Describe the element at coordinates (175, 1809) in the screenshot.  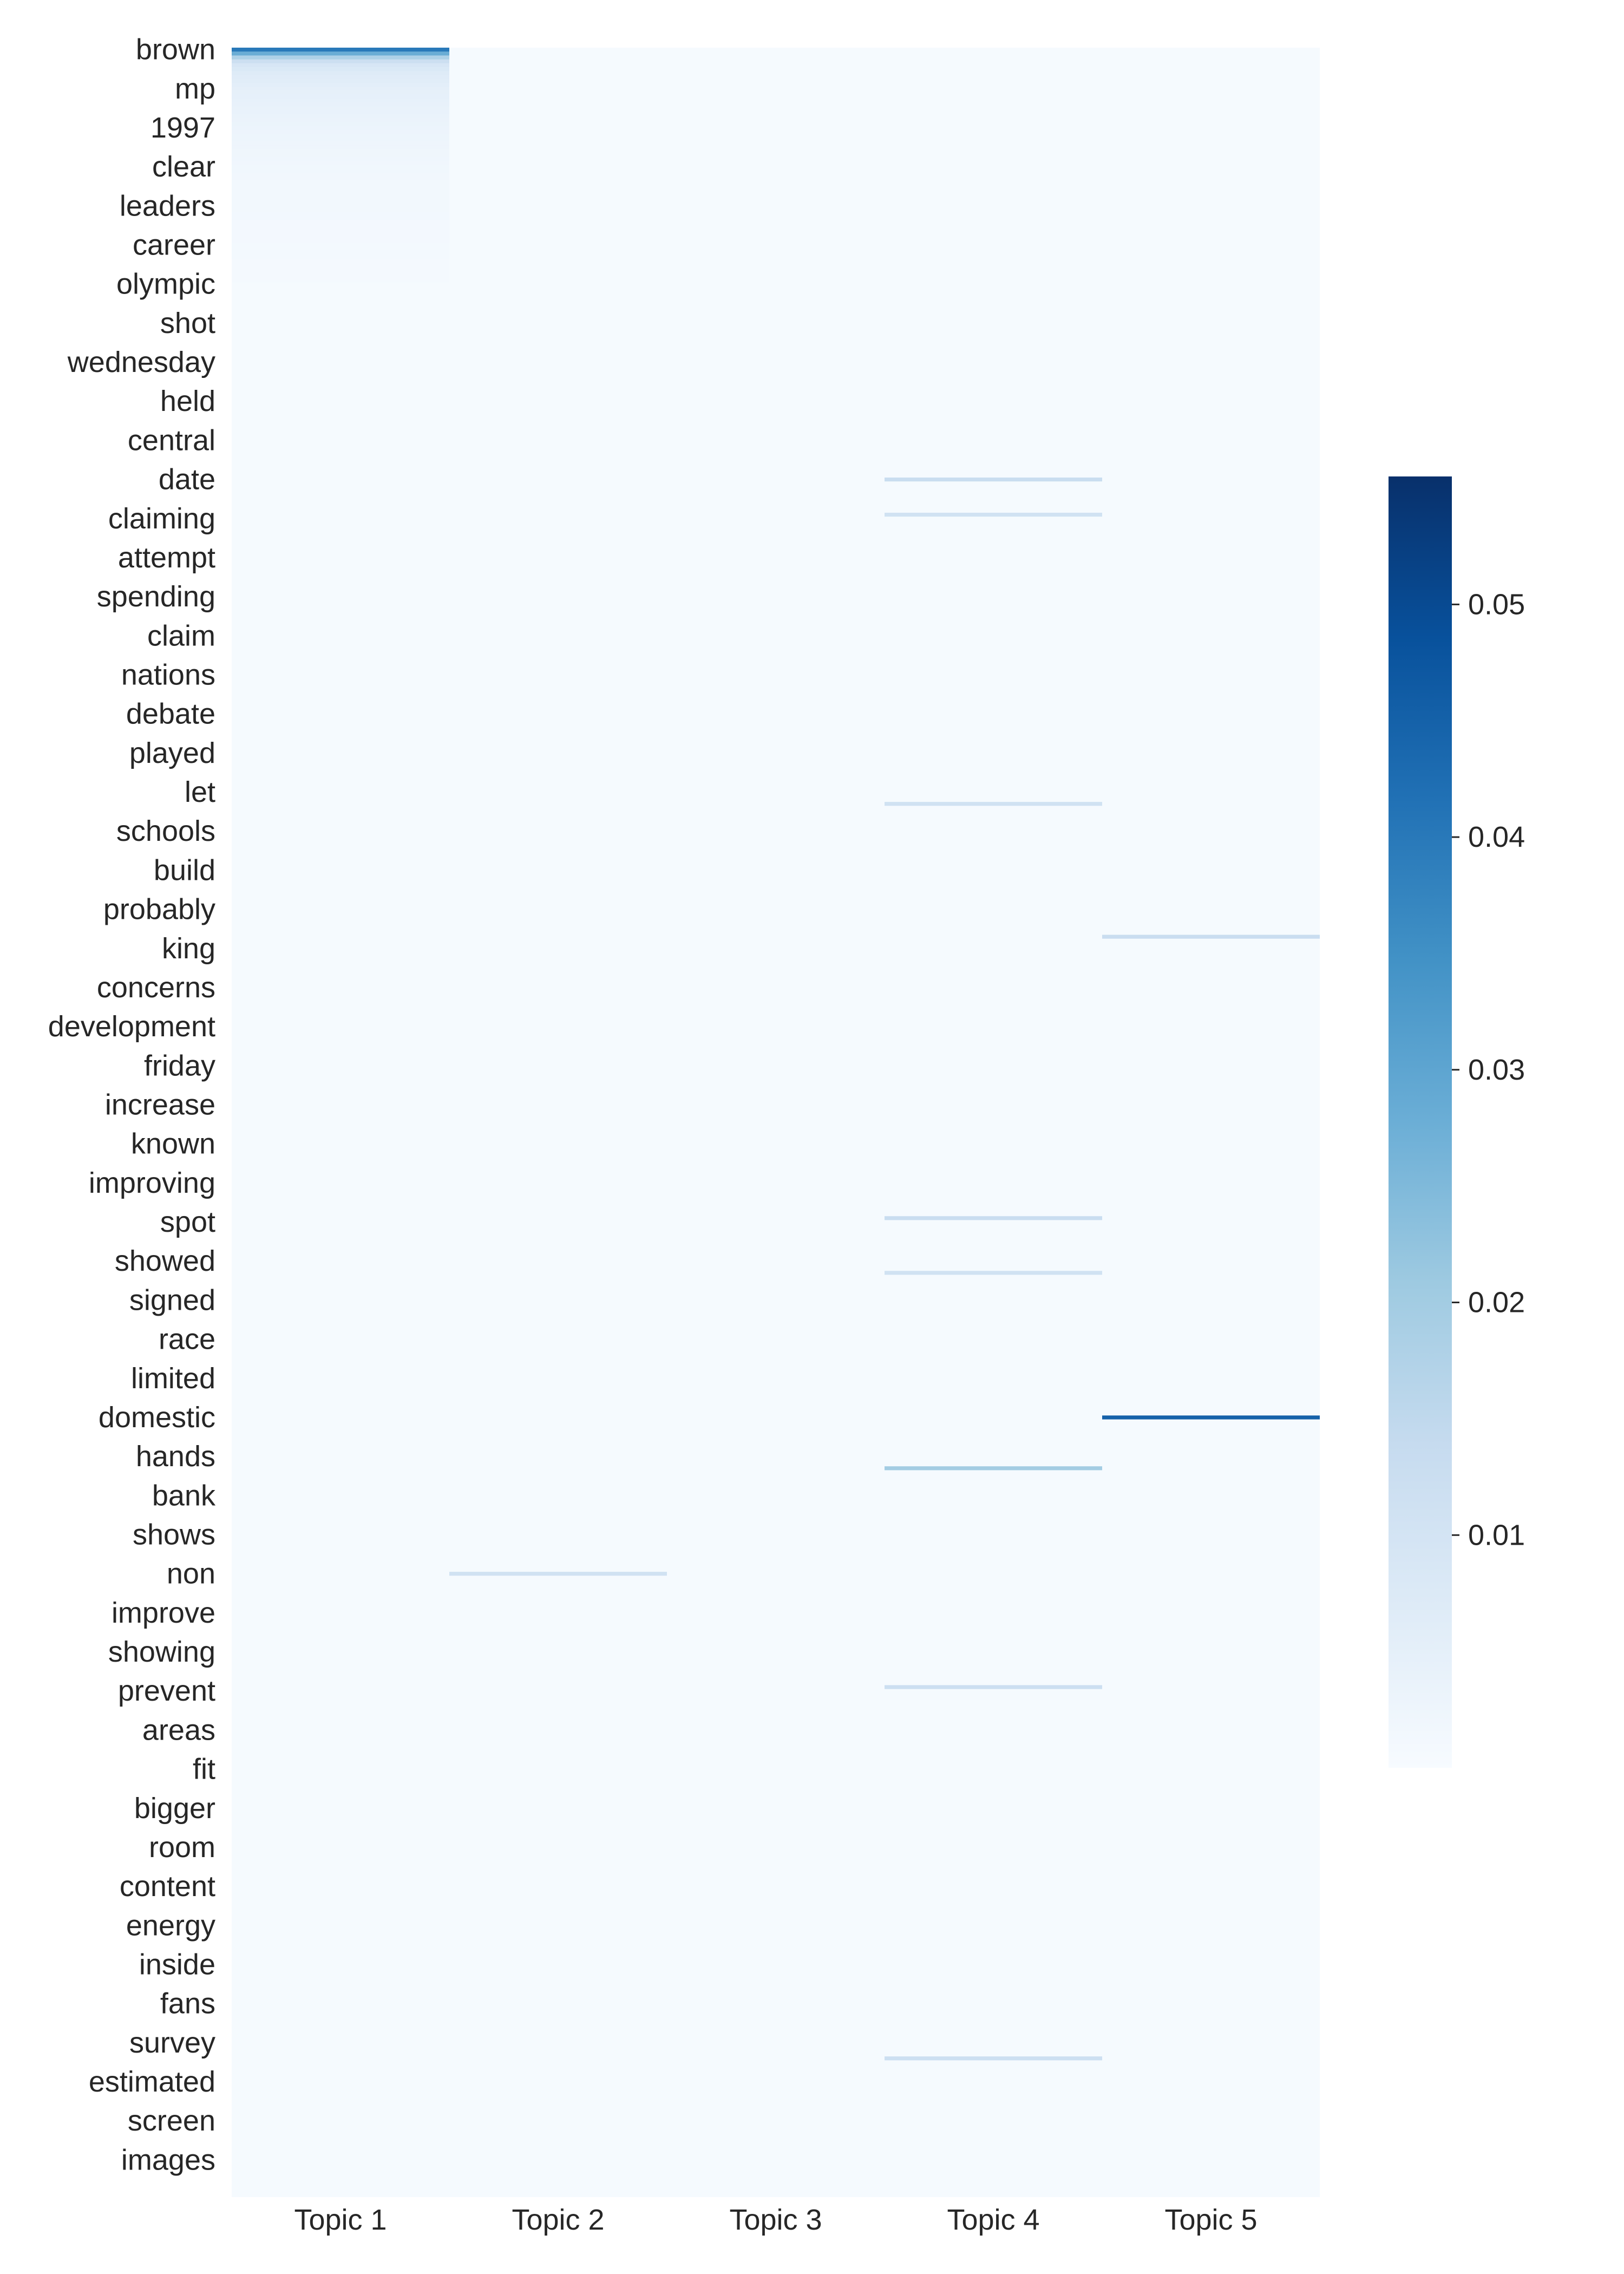
I see `row-tick-label: bigger` at that location.